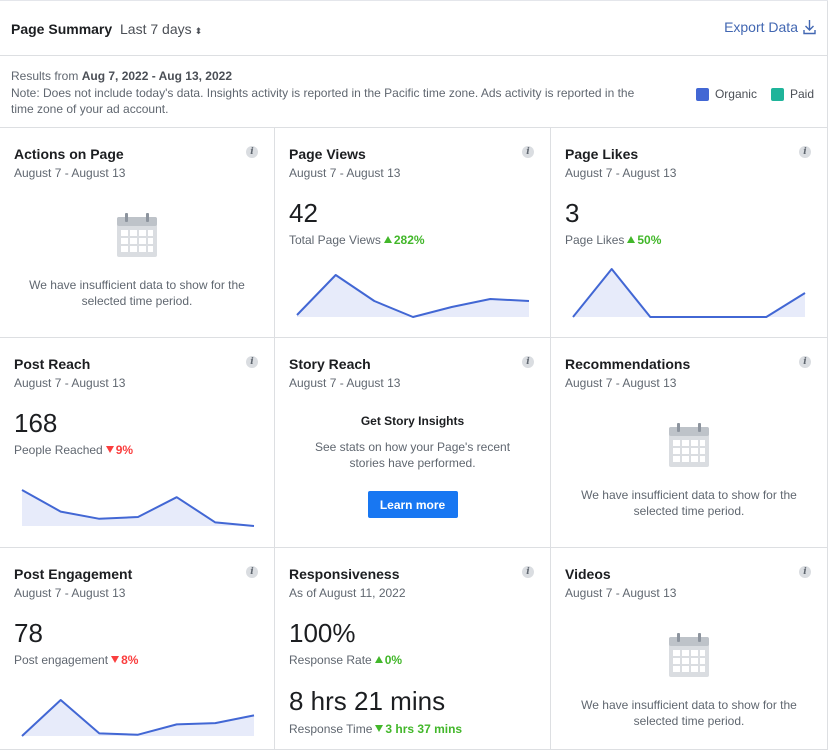 The width and height of the screenshot is (837, 750). What do you see at coordinates (628, 364) in the screenshot?
I see `card-title: Recommendations` at bounding box center [628, 364].